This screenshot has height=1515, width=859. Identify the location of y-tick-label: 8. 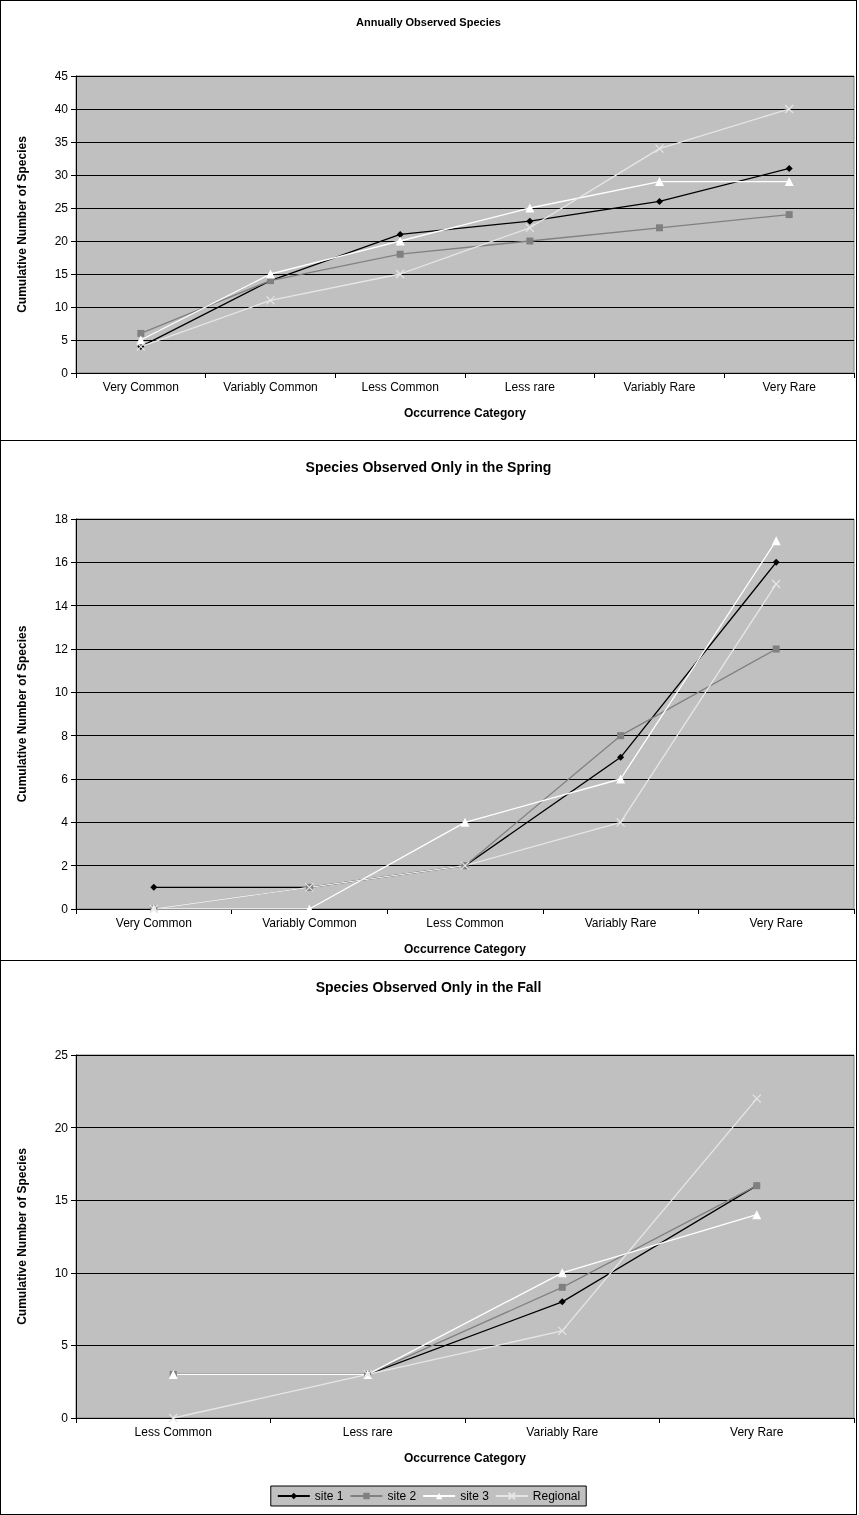
(65, 735).